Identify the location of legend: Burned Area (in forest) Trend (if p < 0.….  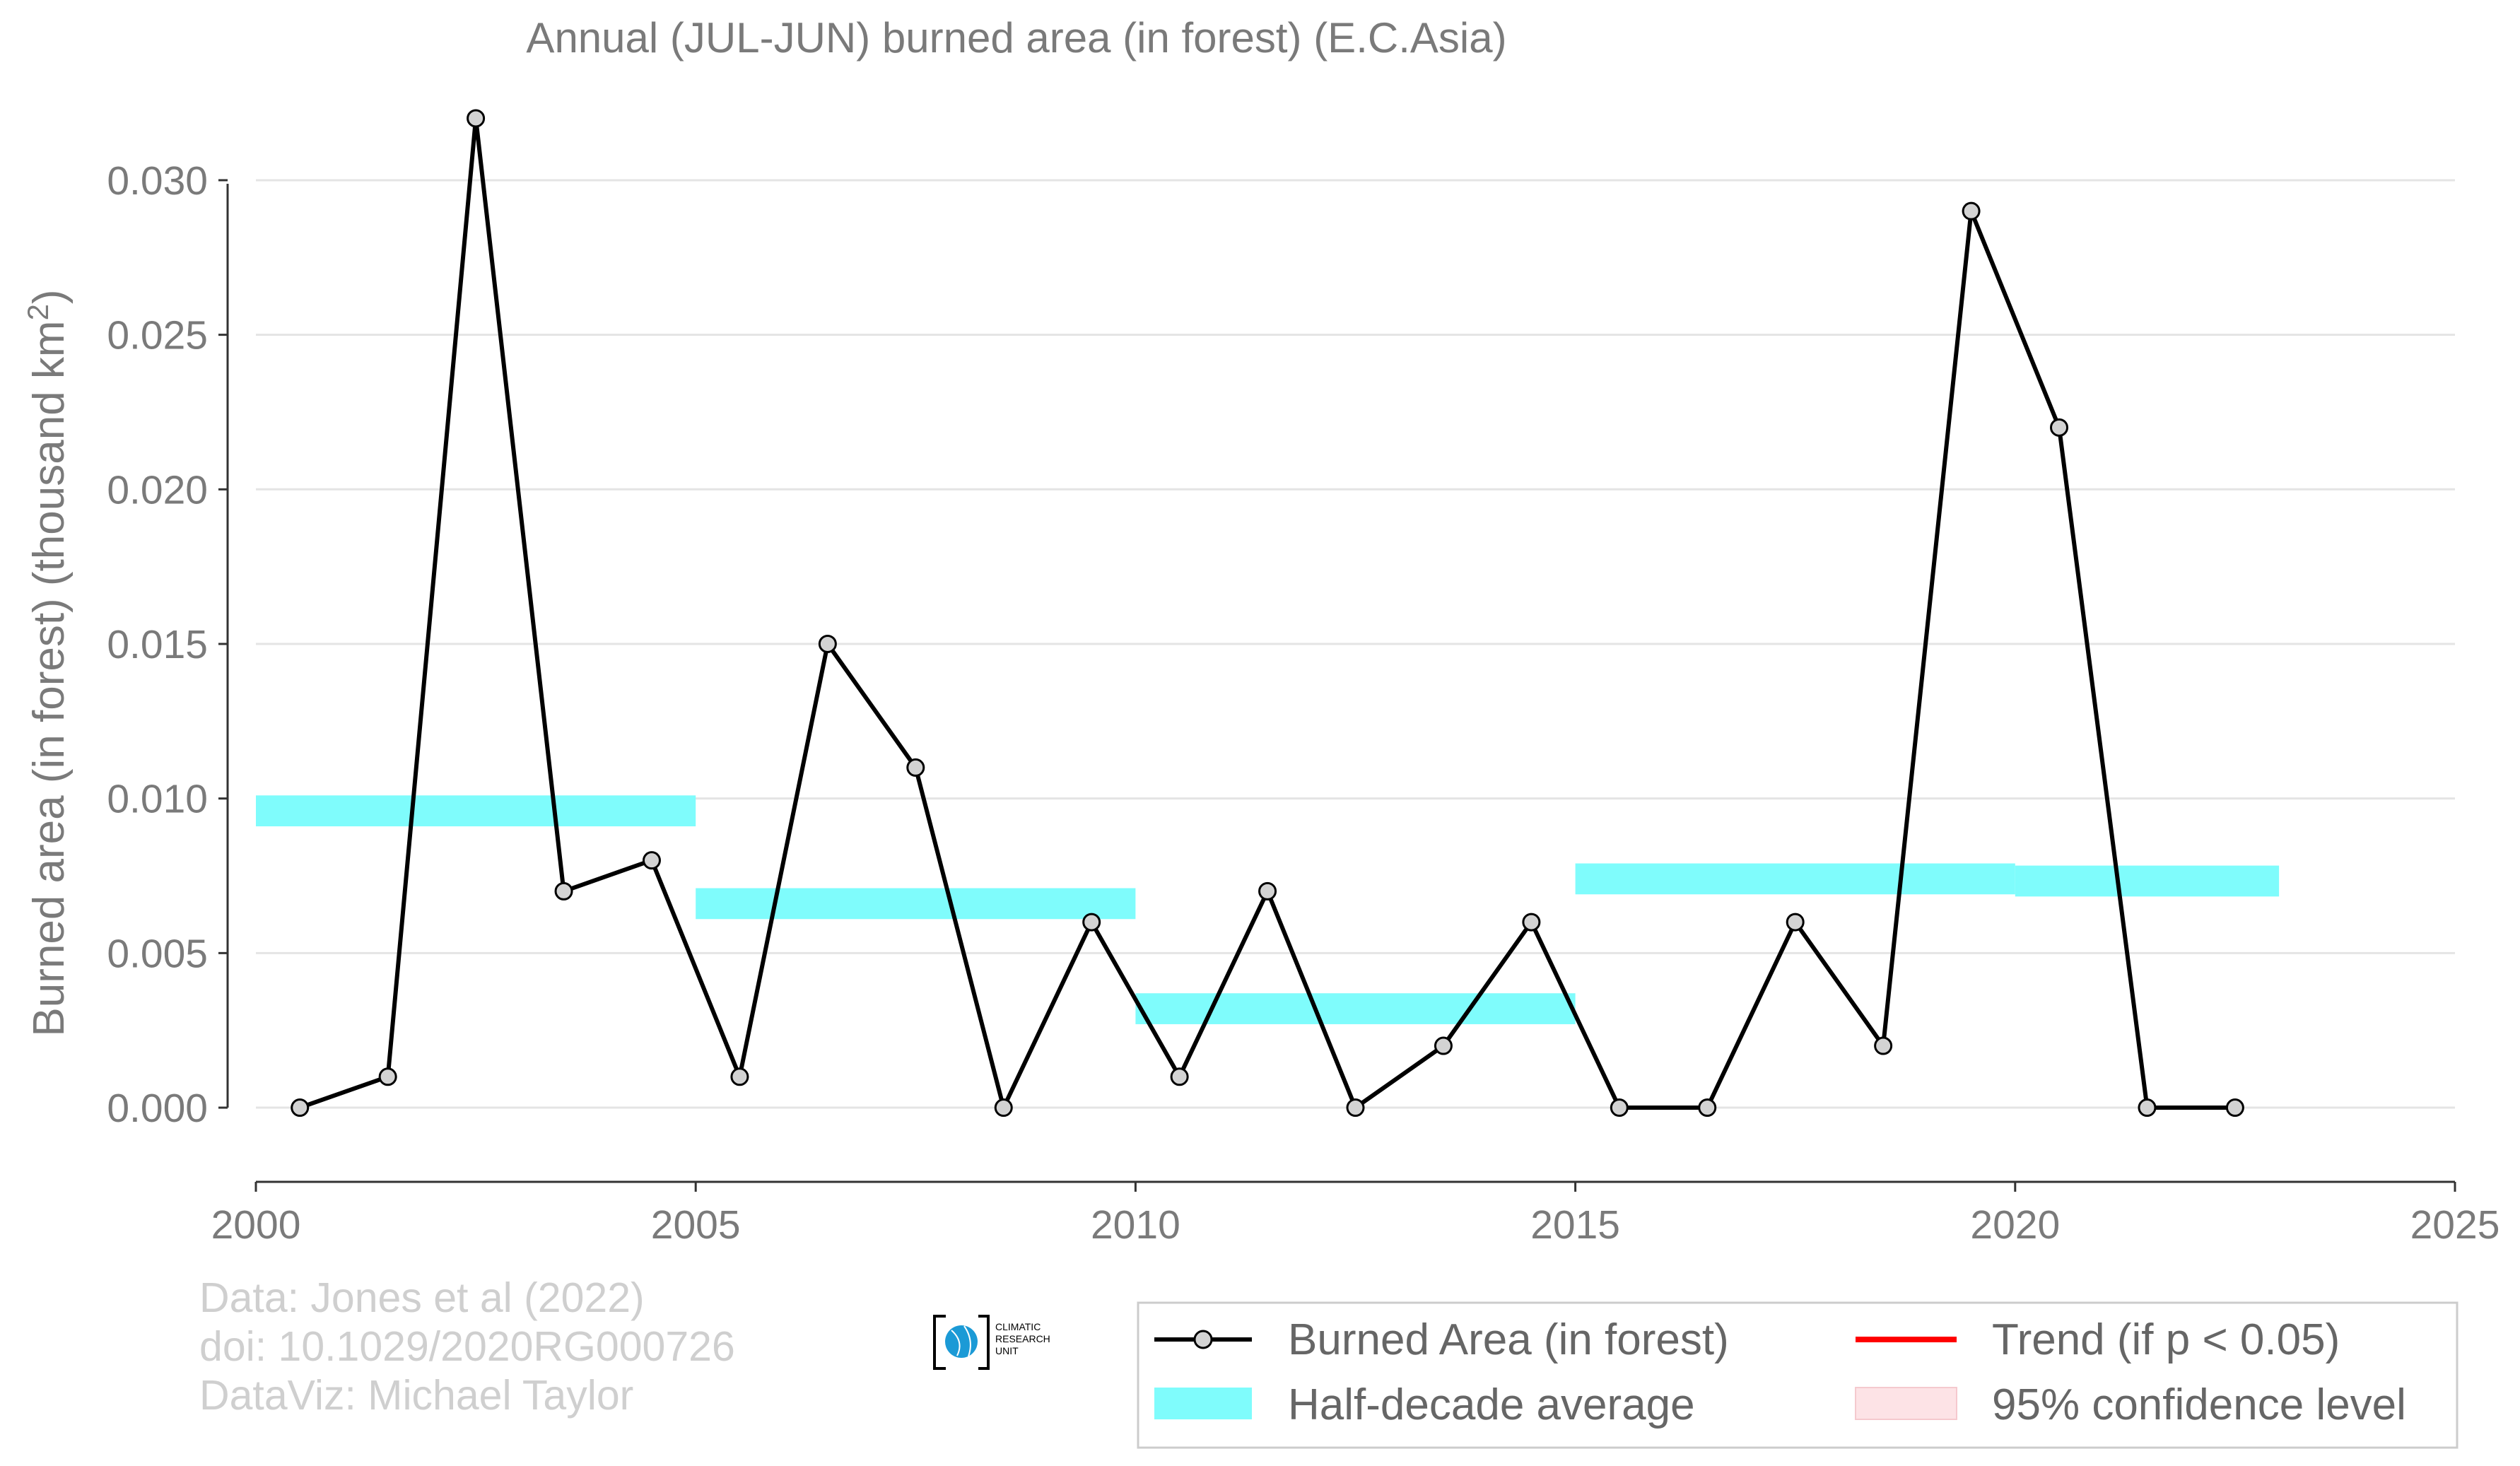
(1798, 1375).